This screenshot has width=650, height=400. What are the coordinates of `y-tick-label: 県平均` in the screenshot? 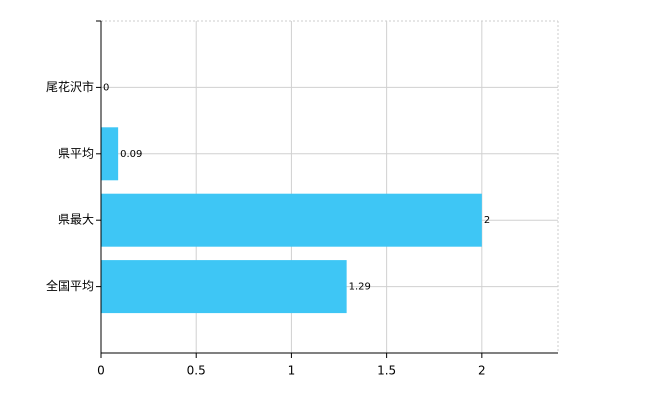 It's located at (76, 153).